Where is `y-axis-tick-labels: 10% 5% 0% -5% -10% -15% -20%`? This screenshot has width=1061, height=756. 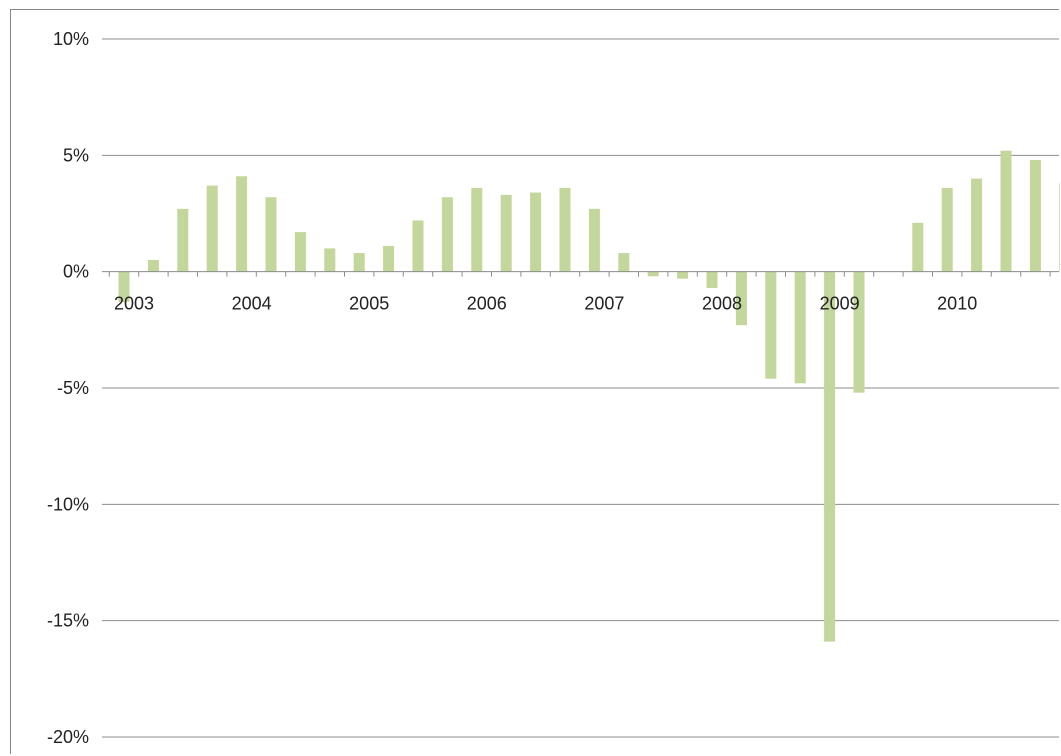 y-axis-tick-labels: 10% 5% 0% -5% -10% -15% -20% is located at coordinates (68, 388).